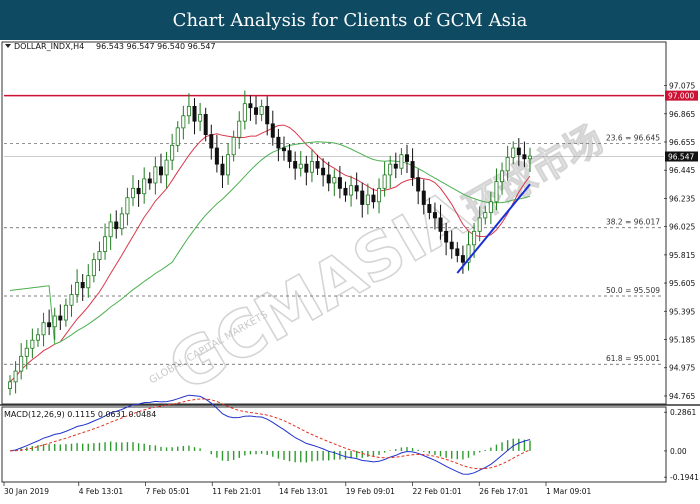 The width and height of the screenshot is (700, 504). I want to click on macd-pane-frame, so click(334, 444).